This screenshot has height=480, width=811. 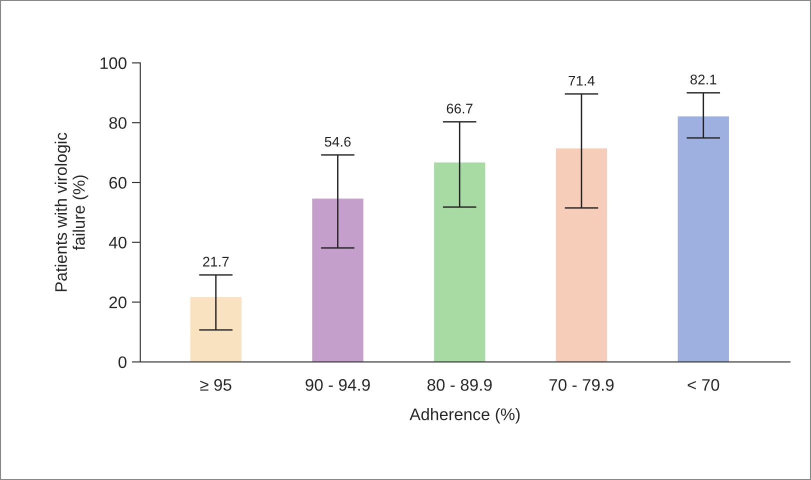 I want to click on y-tick-label: 40, so click(x=117, y=242).